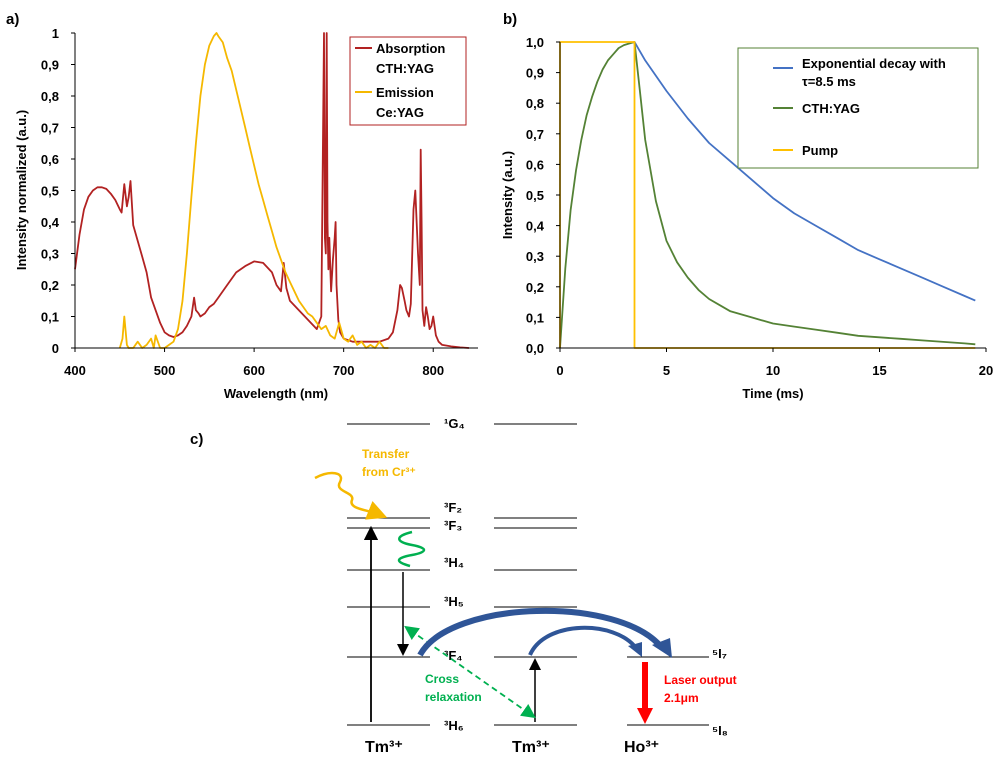  I want to click on legend-b-pump-label: Pump, so click(820, 150).